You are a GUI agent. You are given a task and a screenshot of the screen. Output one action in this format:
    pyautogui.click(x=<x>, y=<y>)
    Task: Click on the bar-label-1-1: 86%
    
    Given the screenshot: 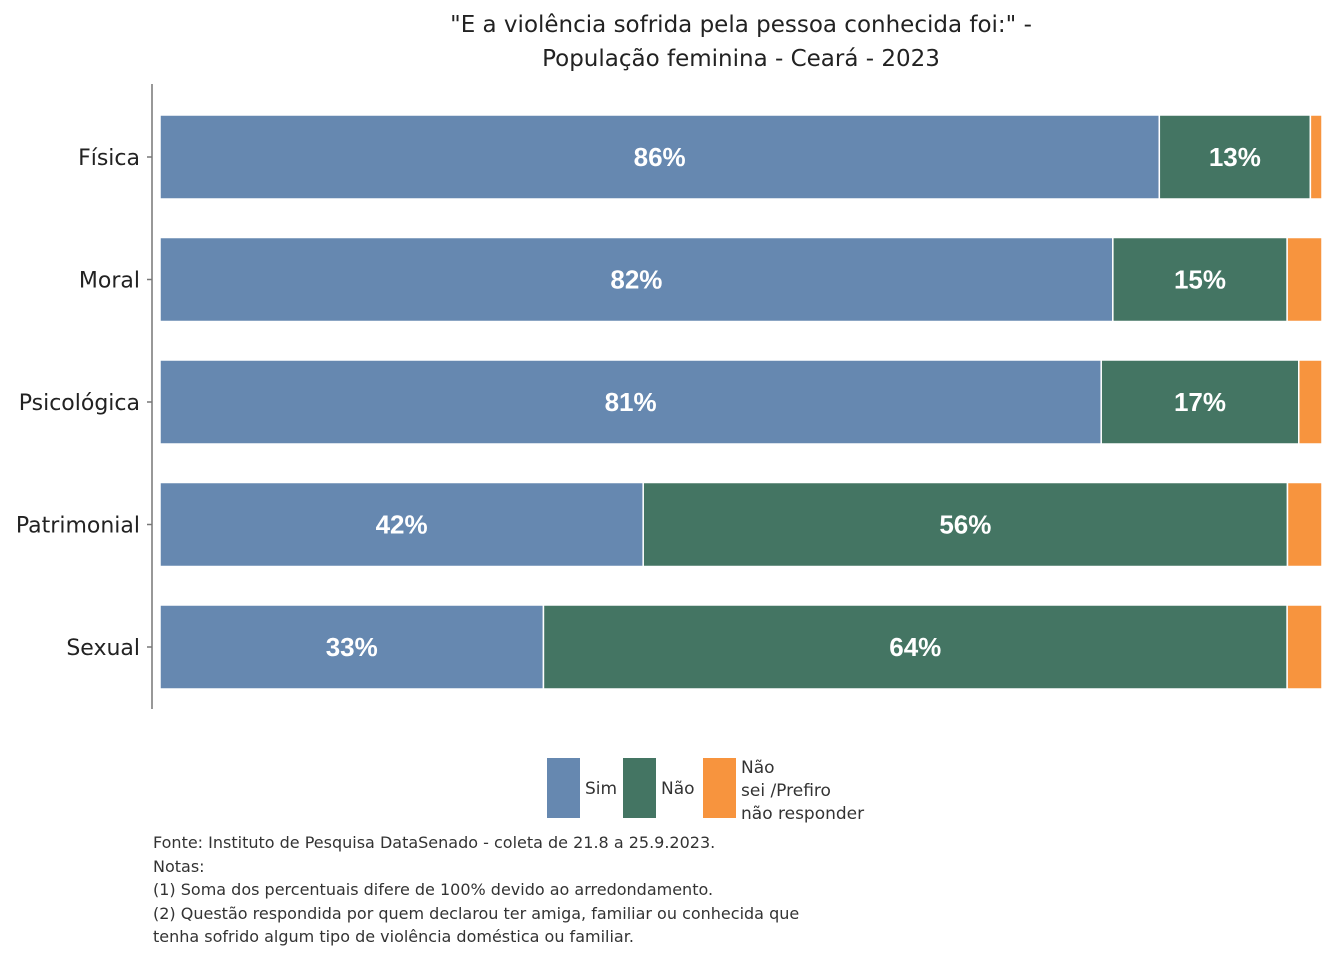 What is the action you would take?
    pyautogui.click(x=660, y=157)
    